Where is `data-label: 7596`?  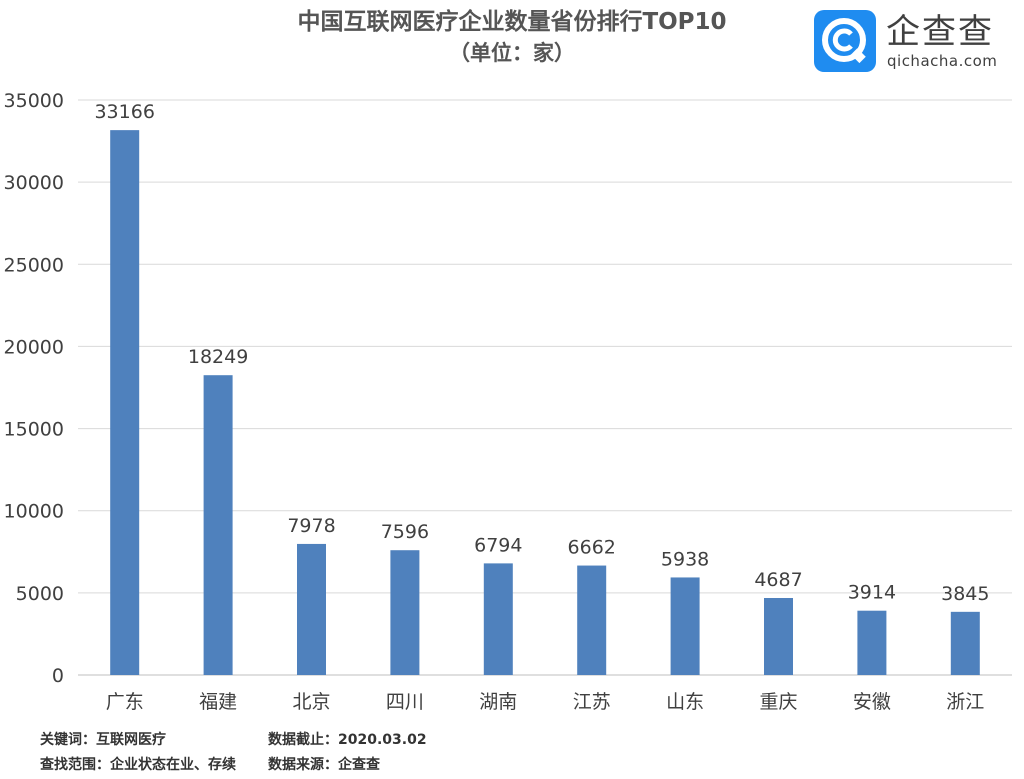
data-label: 7596 is located at coordinates (405, 532).